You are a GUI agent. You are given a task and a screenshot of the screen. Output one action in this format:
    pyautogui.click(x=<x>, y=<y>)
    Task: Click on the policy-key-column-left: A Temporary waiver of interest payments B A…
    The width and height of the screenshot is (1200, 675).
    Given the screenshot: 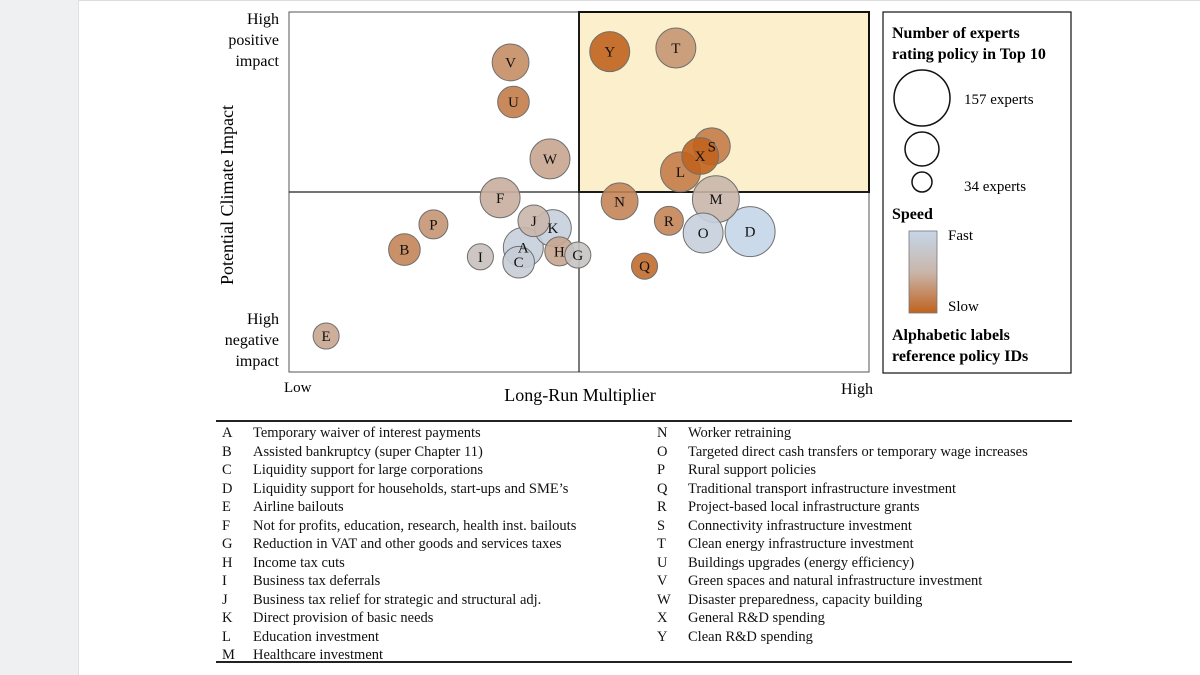 What is the action you would take?
    pyautogui.click(x=437, y=544)
    